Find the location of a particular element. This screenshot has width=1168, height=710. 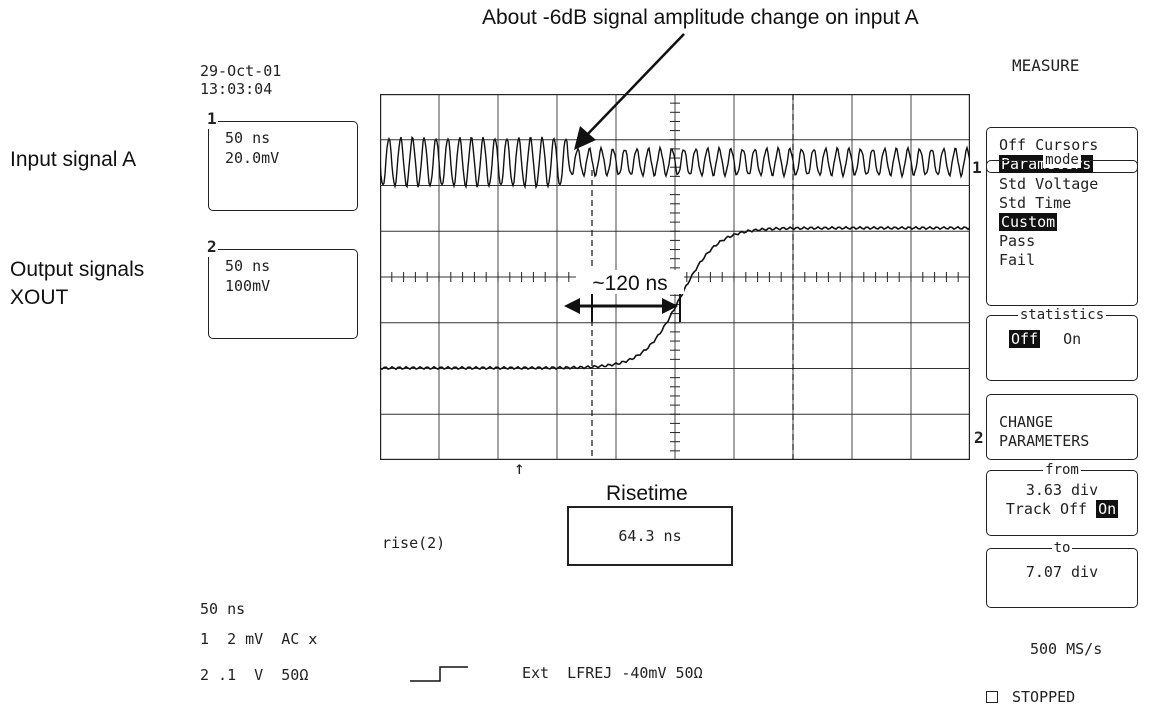

label-input-signal-a: Input signal A is located at coordinates (73, 159).